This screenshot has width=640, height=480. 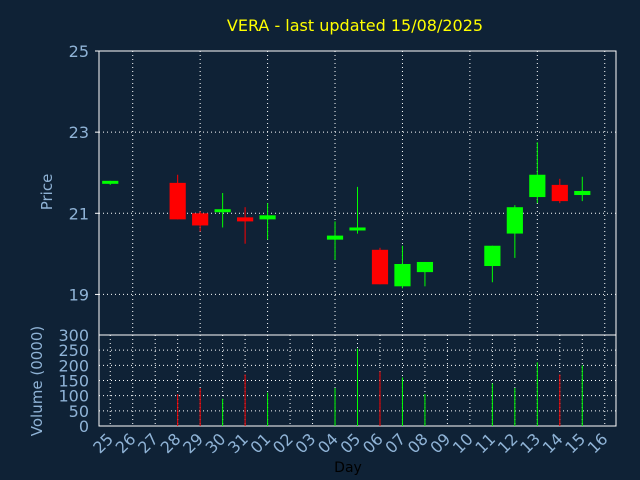 I want to click on volume-axis-label: Volume (0000), so click(x=37, y=381).